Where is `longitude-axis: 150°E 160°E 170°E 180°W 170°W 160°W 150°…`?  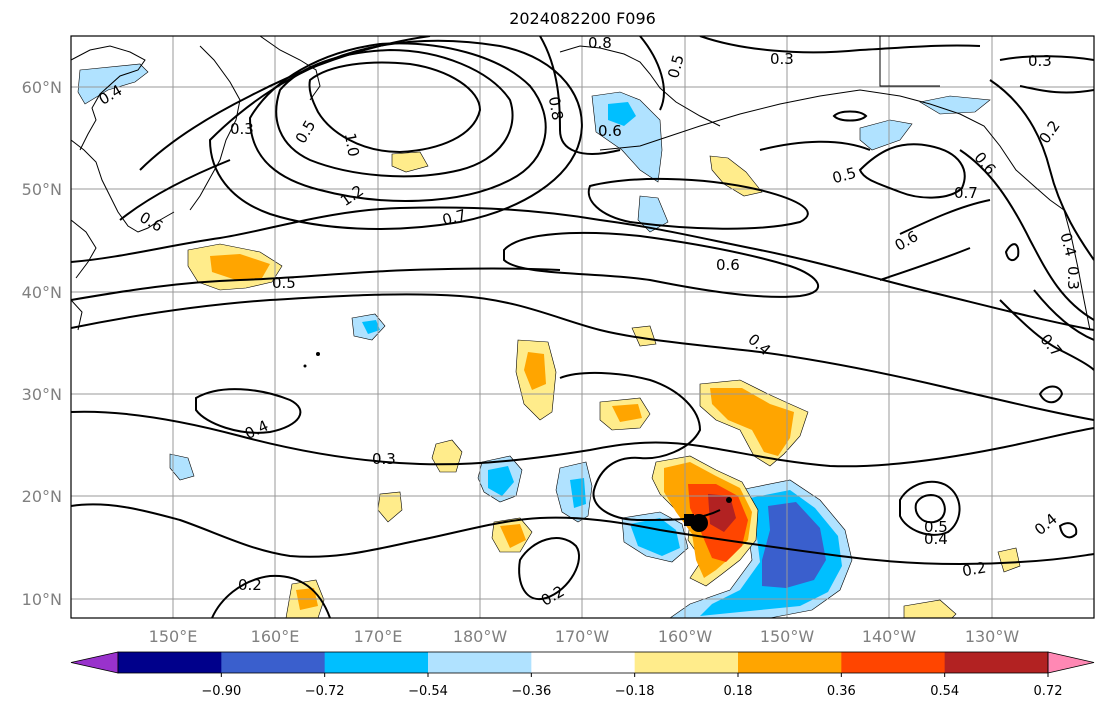 longitude-axis: 150°E 160°E 170°E 180°W 170°W 160°W 150°… is located at coordinates (584, 636).